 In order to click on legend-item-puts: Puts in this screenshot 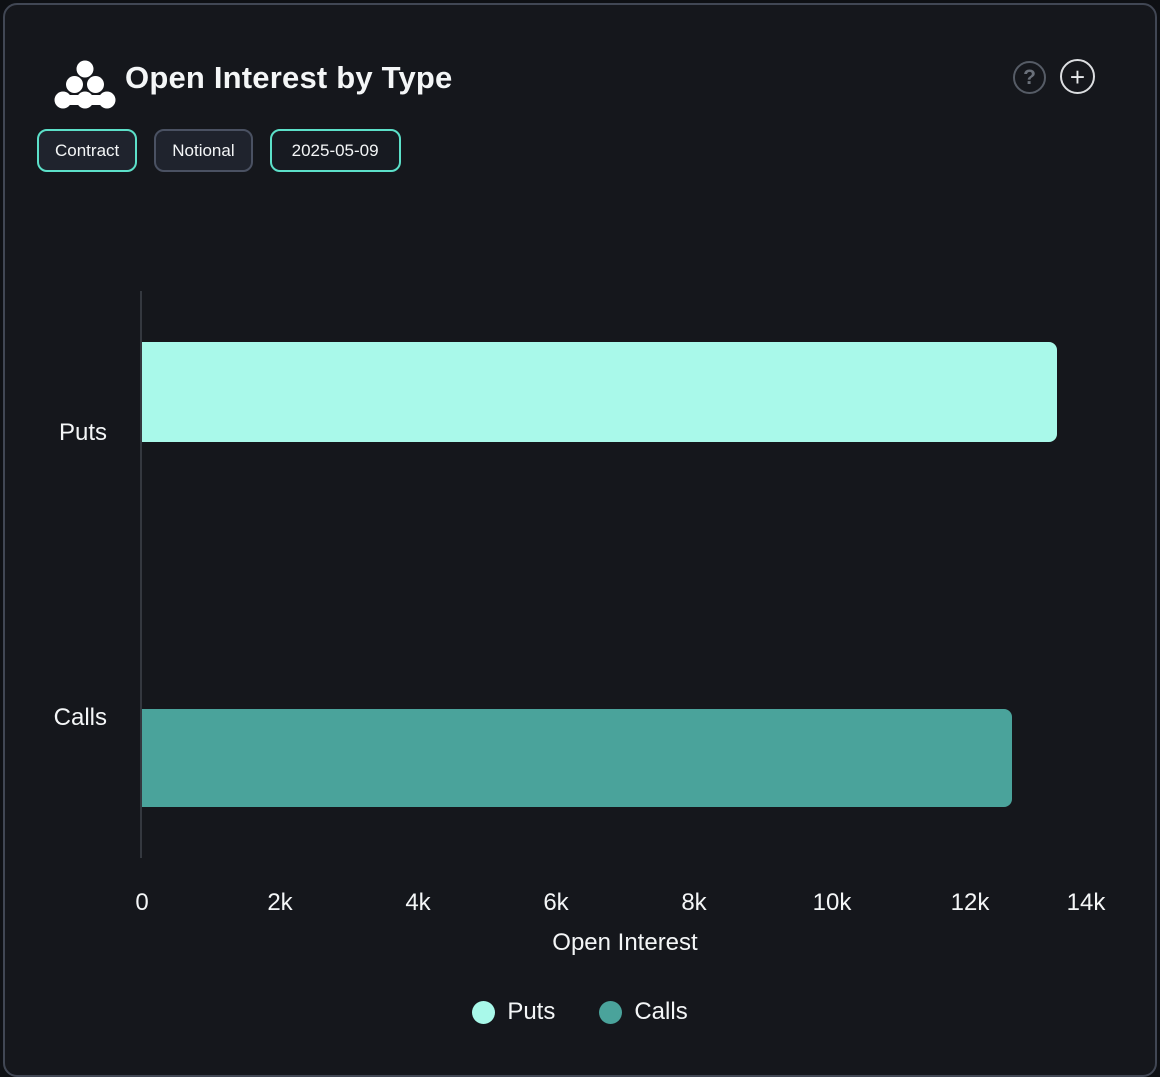, I will do `click(513, 1012)`.